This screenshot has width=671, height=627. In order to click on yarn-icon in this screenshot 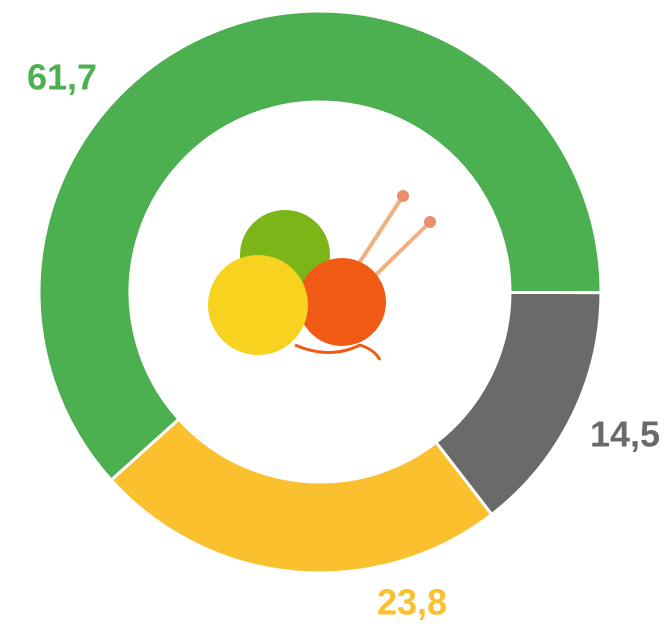, I will do `click(322, 275)`.